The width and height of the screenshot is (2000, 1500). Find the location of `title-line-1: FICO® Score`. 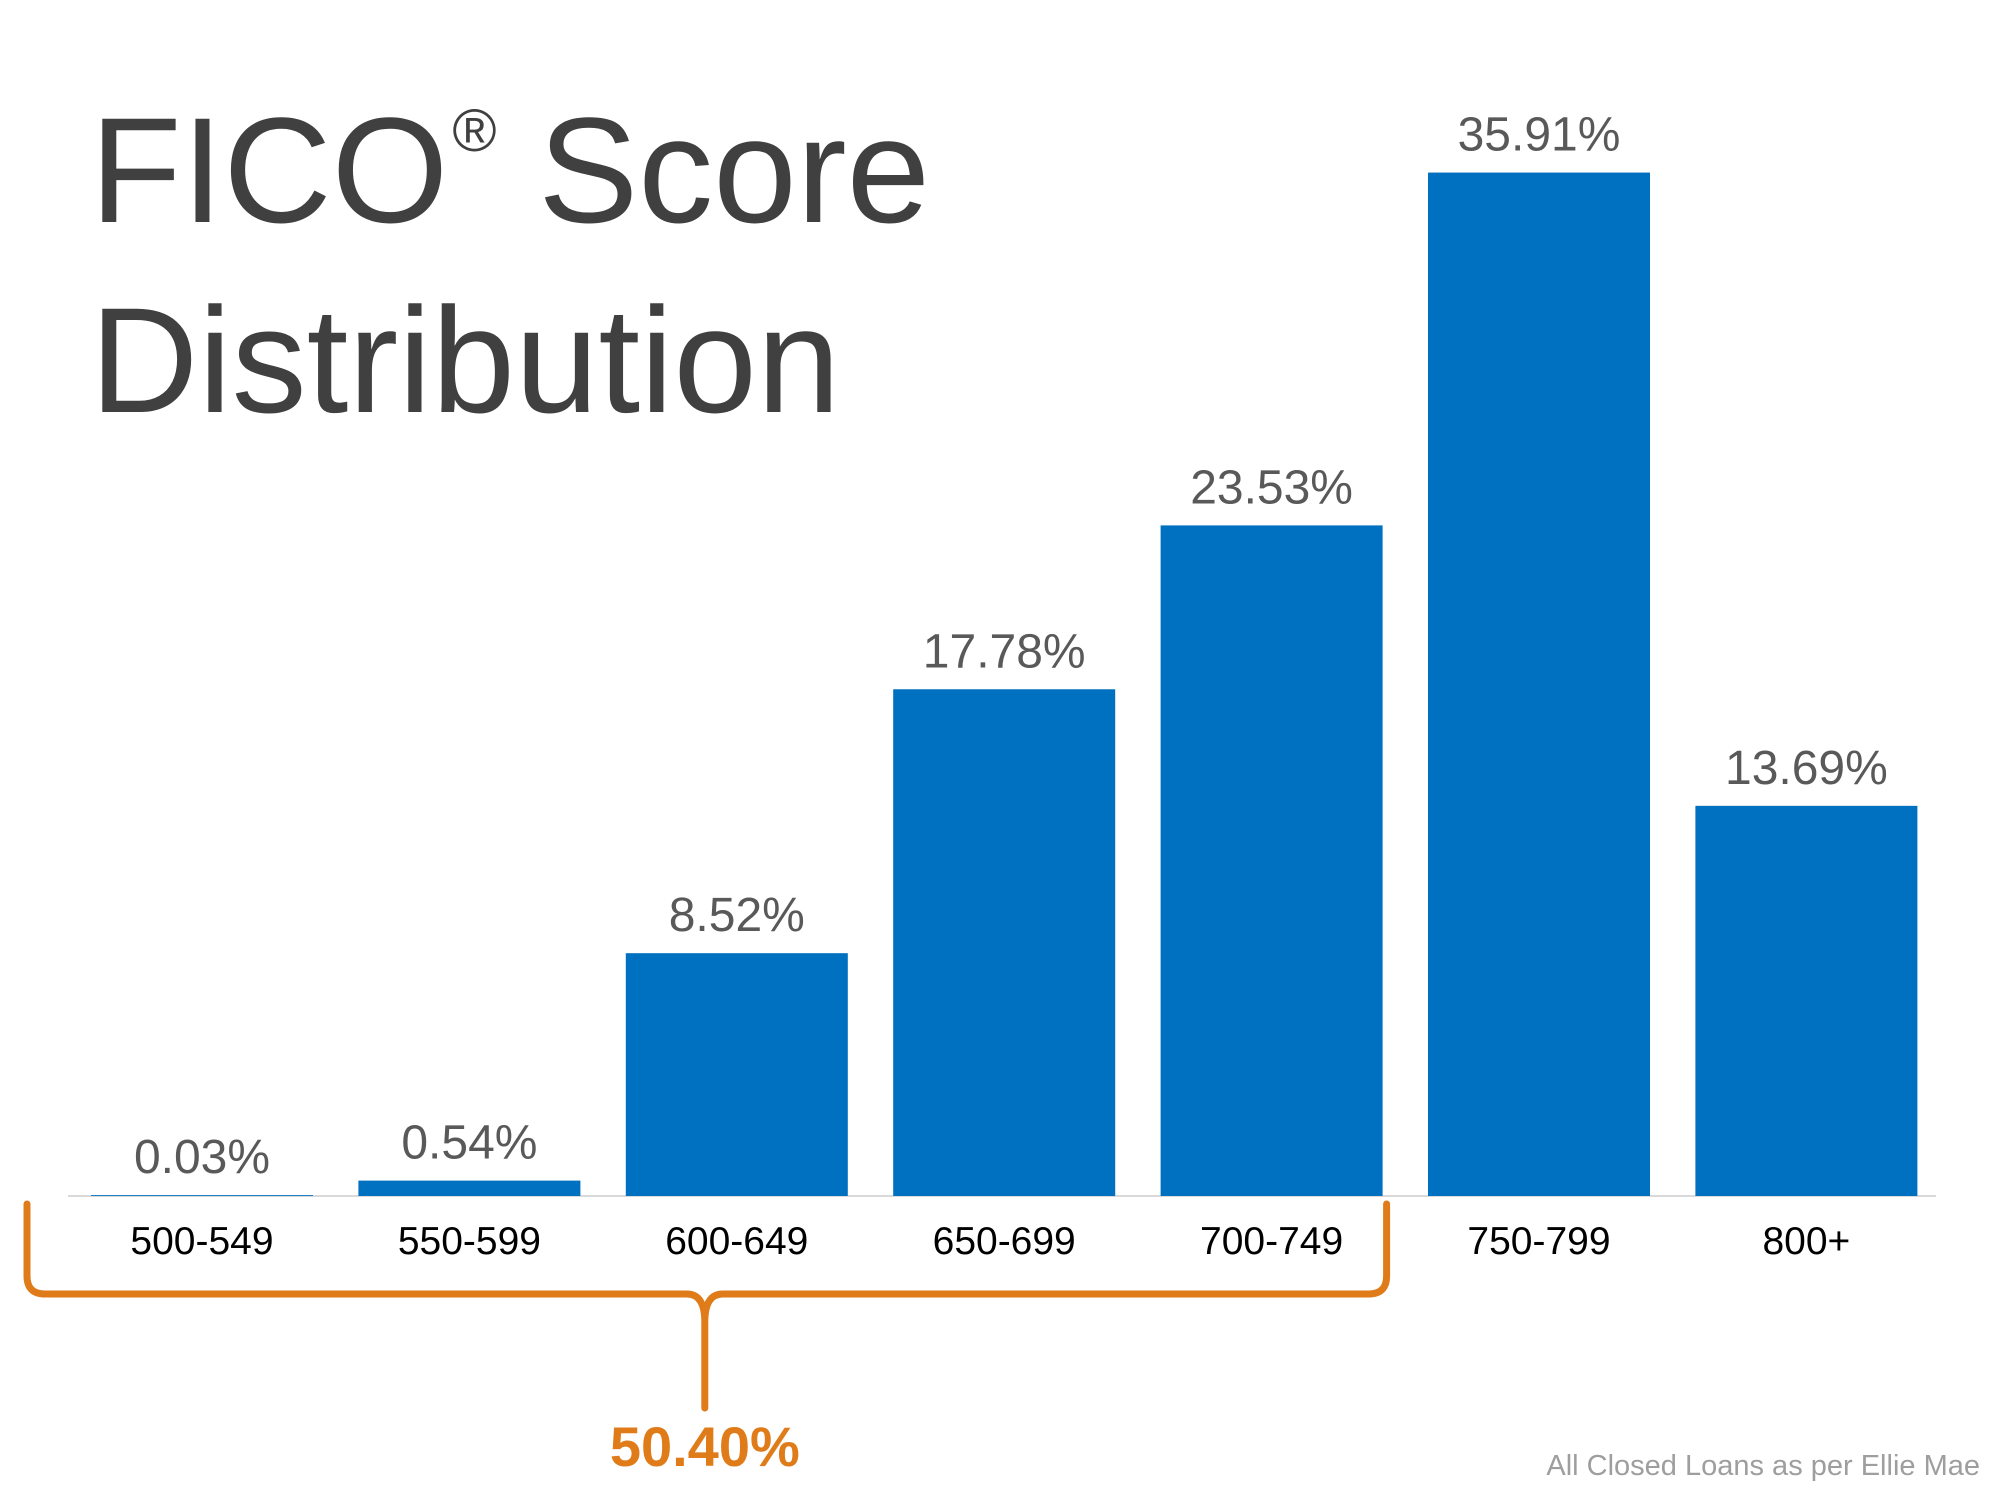

title-line-1: FICO® Score is located at coordinates (510, 170).